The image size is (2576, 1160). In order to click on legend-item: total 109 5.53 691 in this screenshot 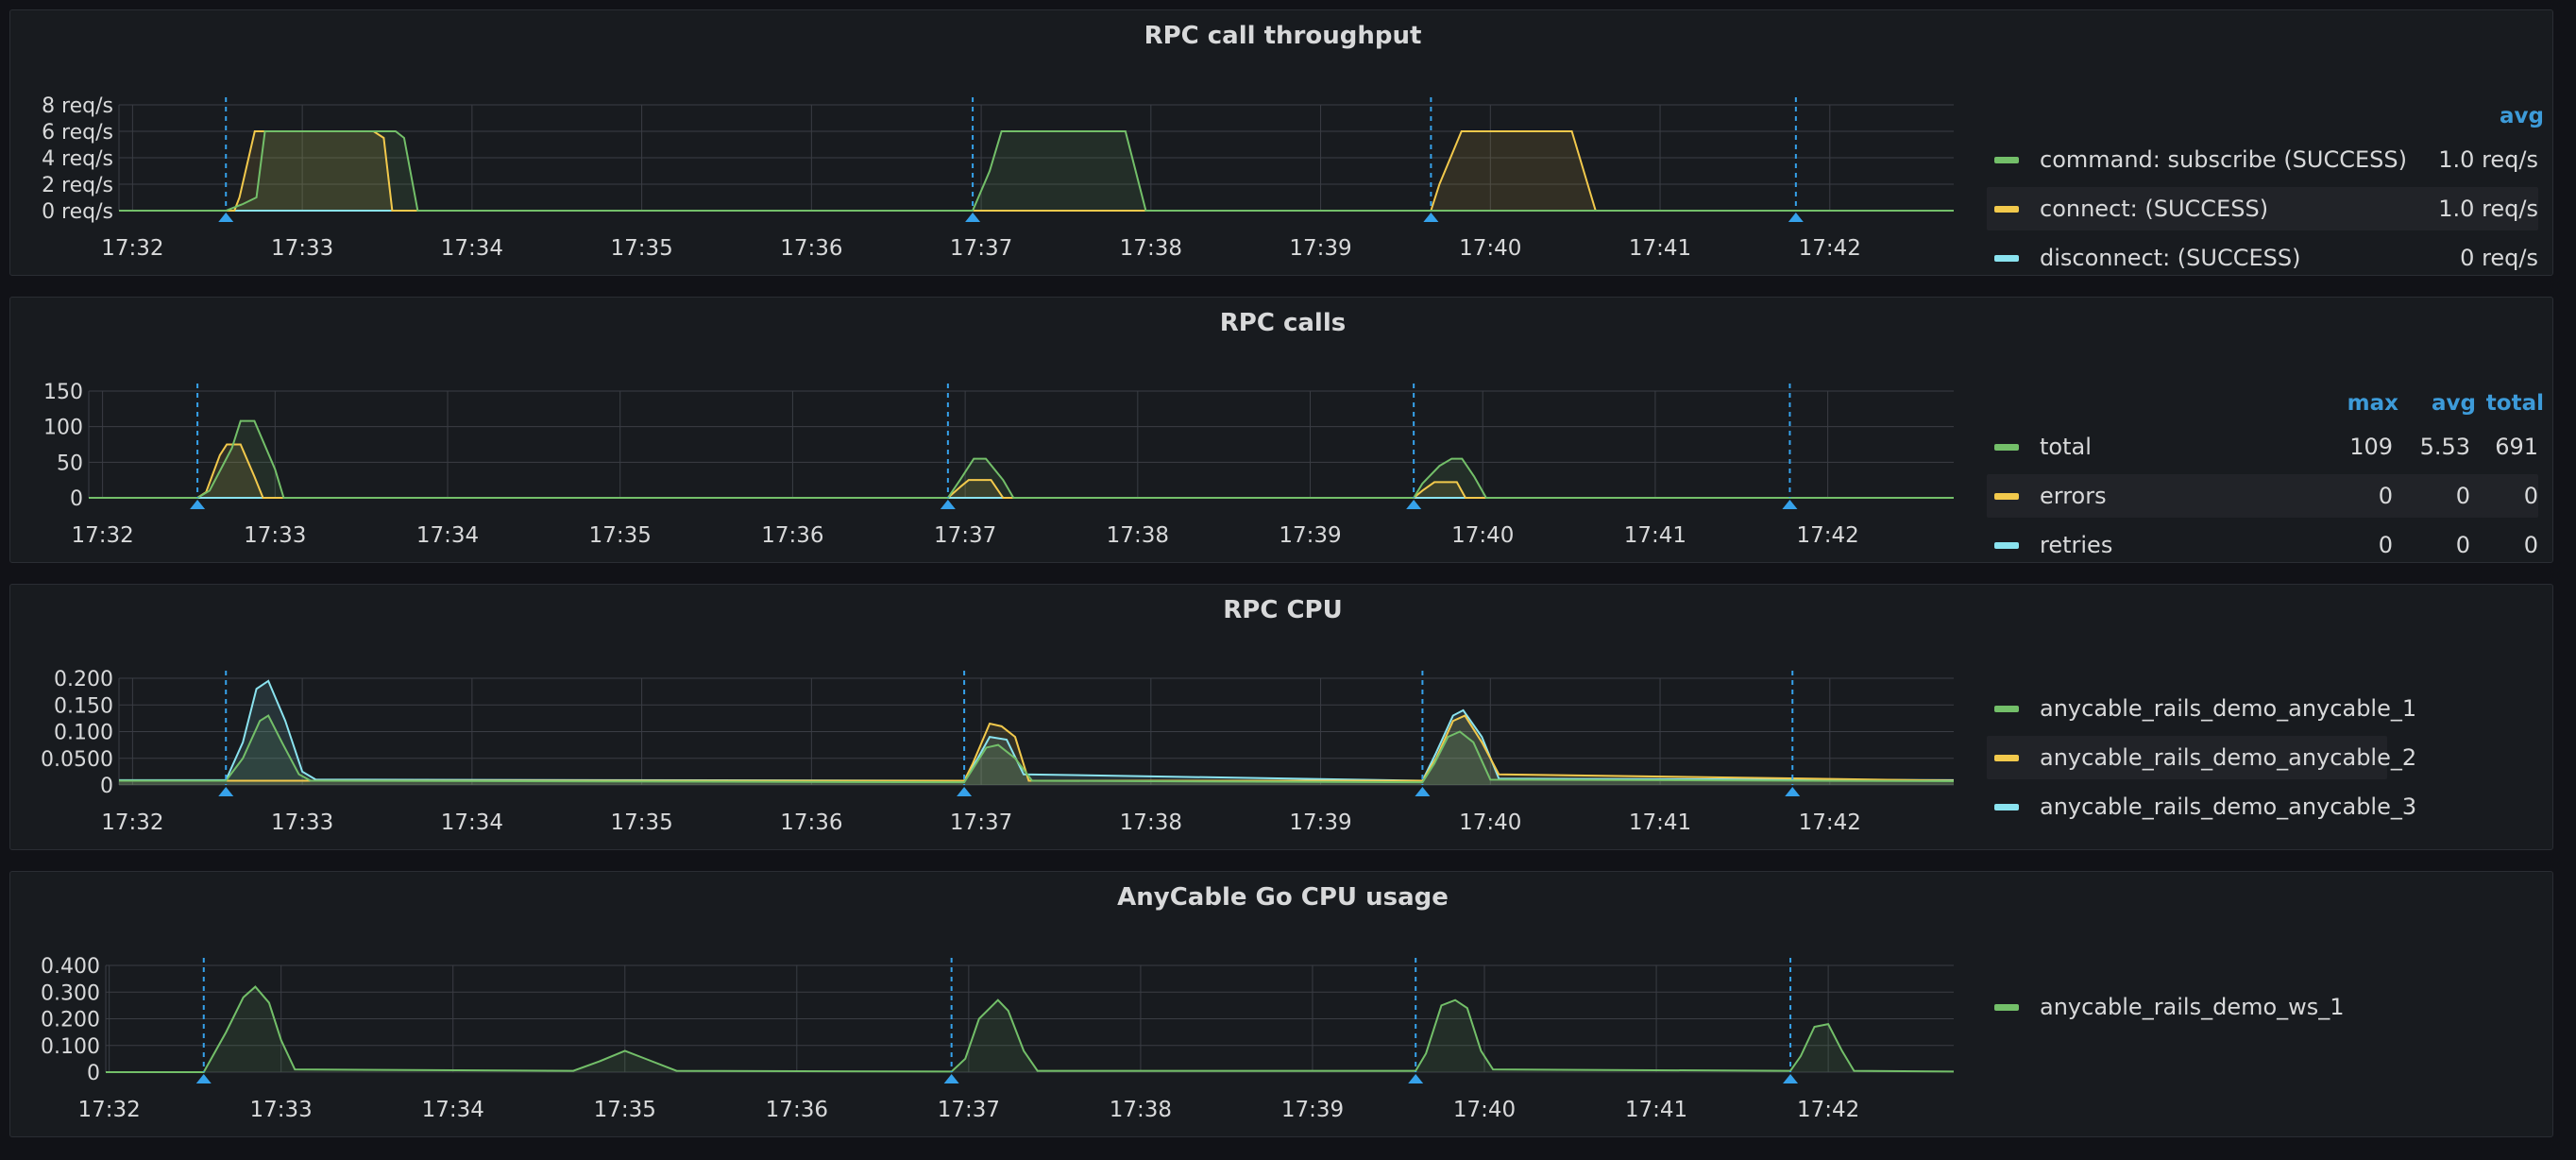, I will do `click(2262, 447)`.